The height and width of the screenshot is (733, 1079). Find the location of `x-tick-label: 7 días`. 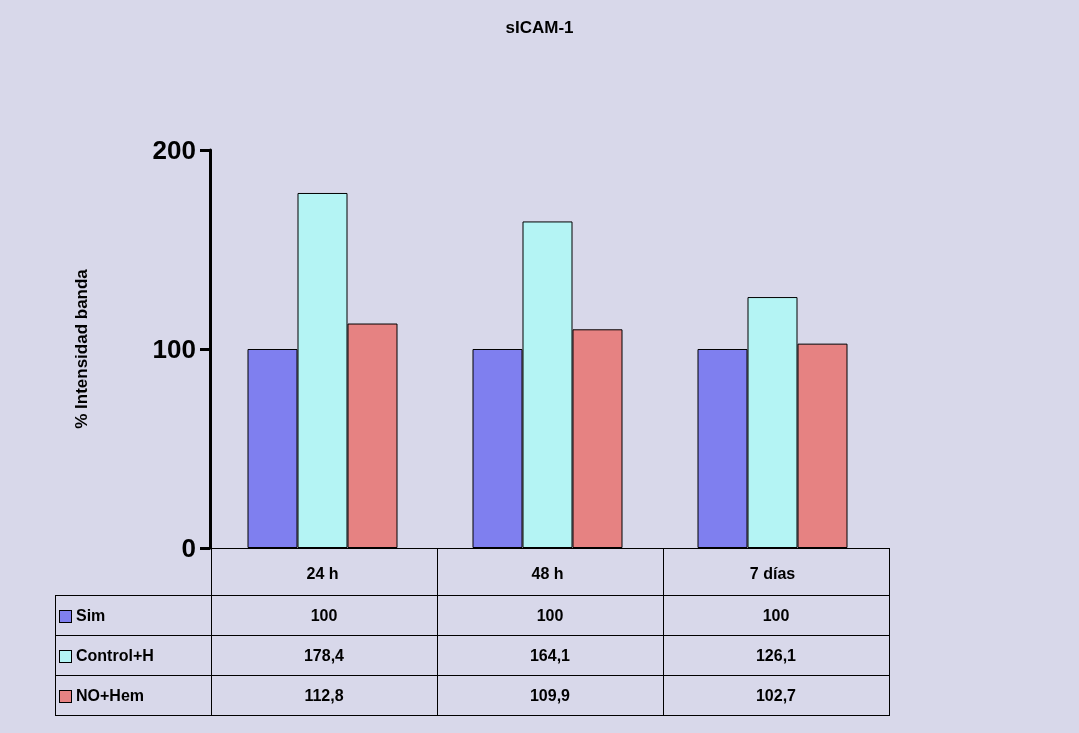

x-tick-label: 7 días is located at coordinates (772, 573).